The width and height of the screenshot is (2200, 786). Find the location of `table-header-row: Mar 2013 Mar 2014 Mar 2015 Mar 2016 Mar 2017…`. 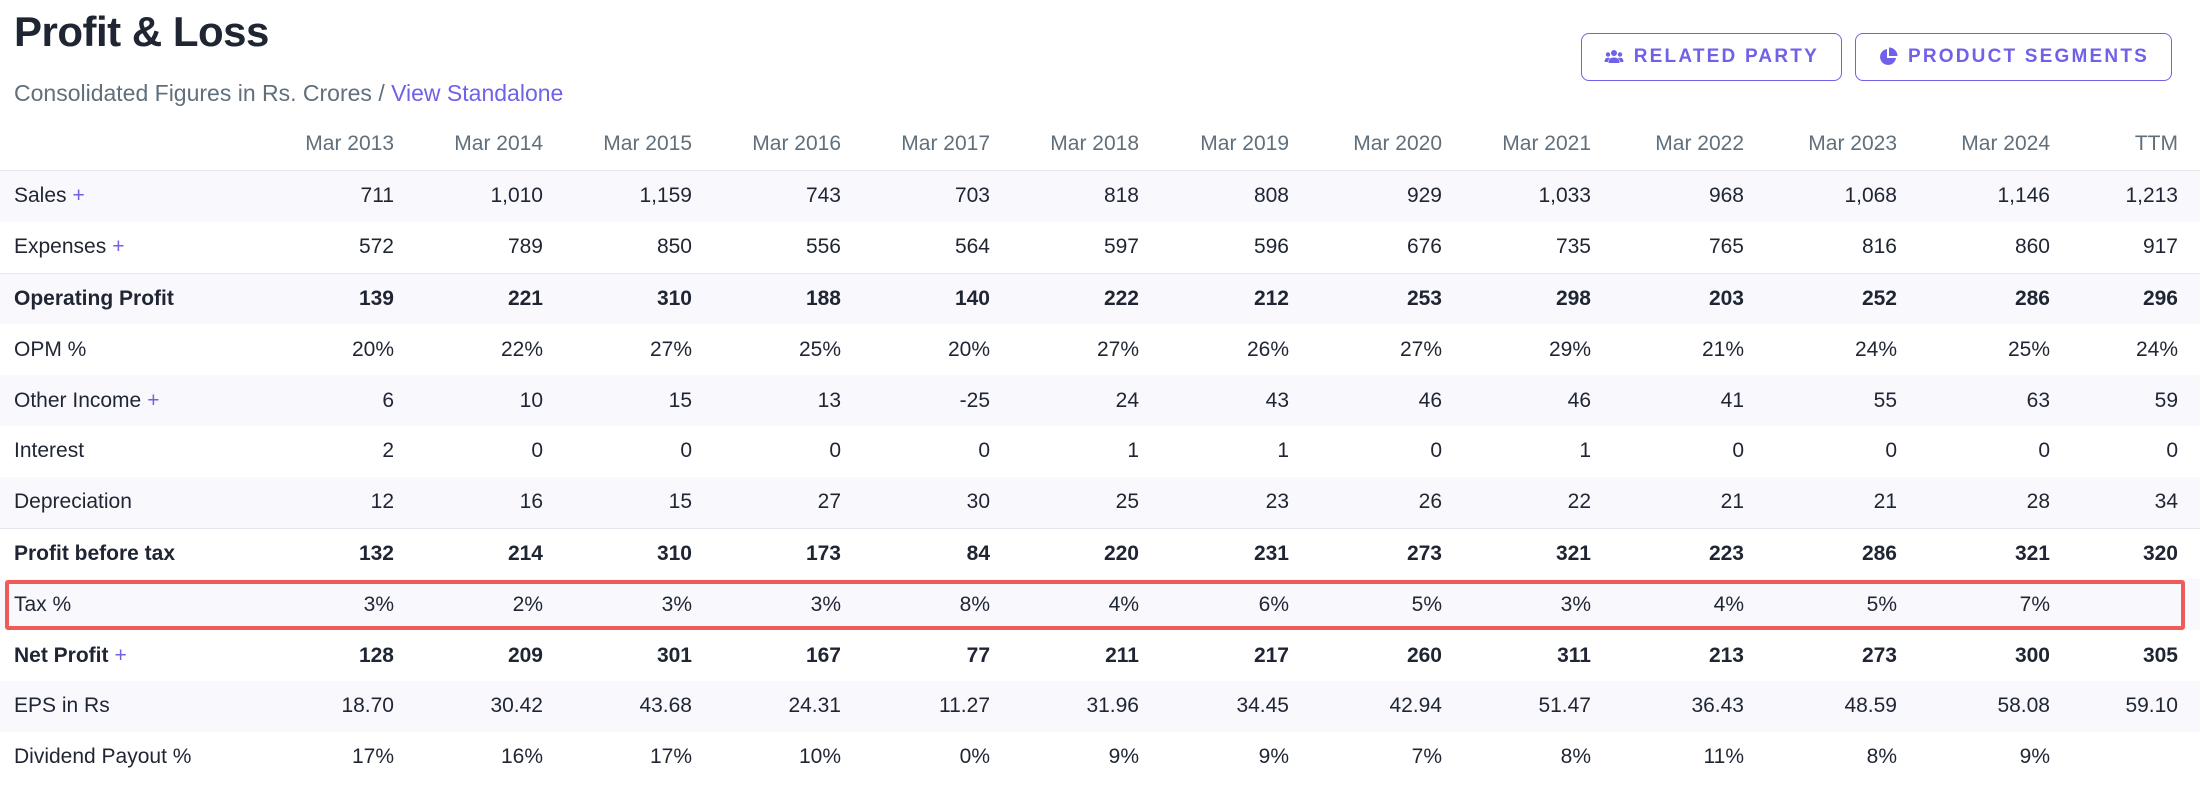

table-header-row: Mar 2013 Mar 2014 Mar 2015 Mar 2016 Mar 2017… is located at coordinates (1100, 144).